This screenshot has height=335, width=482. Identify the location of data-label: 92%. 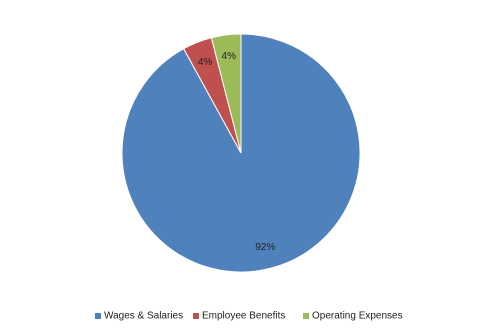
(265, 247).